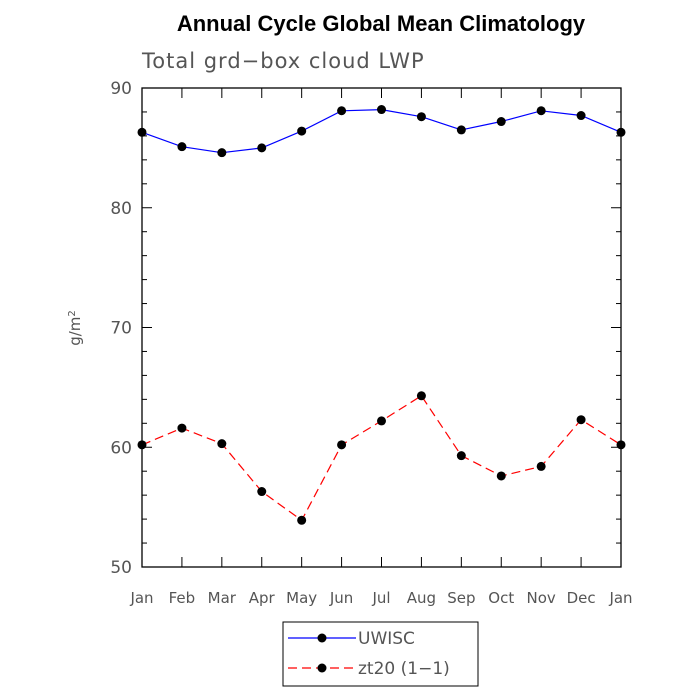 The image size is (700, 700). Describe the element at coordinates (72, 313) in the screenshot. I see `y-axis-label-exponent: 2` at that location.